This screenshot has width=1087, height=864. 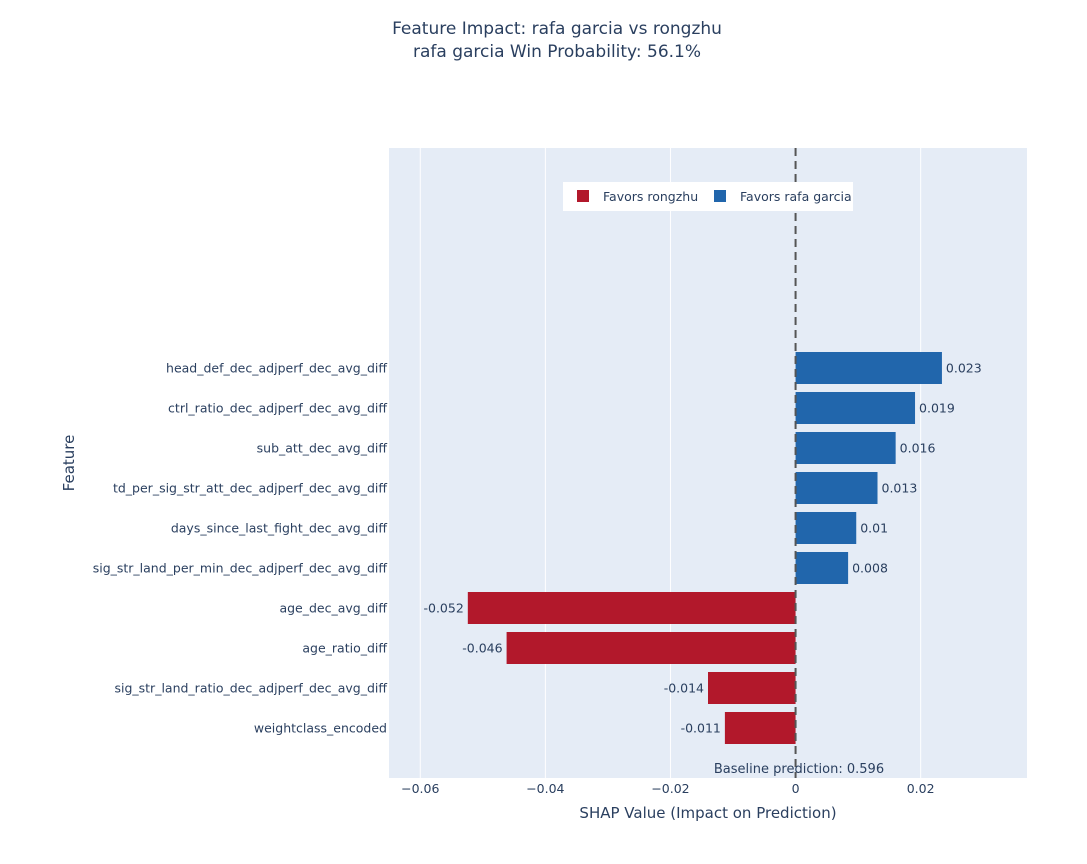 What do you see at coordinates (707, 813) in the screenshot?
I see `x-axis-title: SHAP Value (Impact on Prediction)` at bounding box center [707, 813].